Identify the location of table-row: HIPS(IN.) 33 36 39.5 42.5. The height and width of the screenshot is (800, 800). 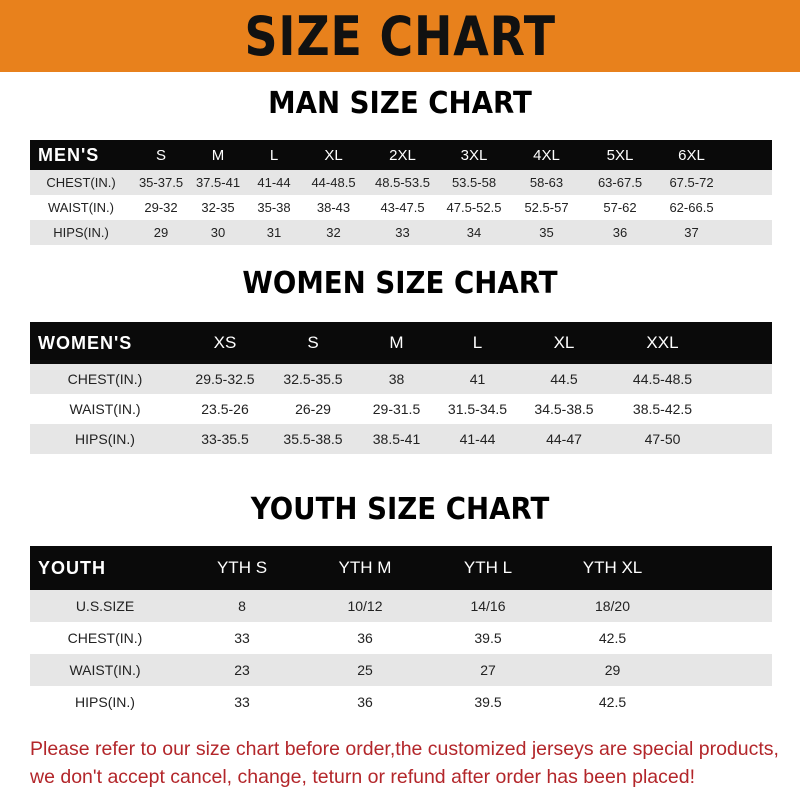
(401, 702).